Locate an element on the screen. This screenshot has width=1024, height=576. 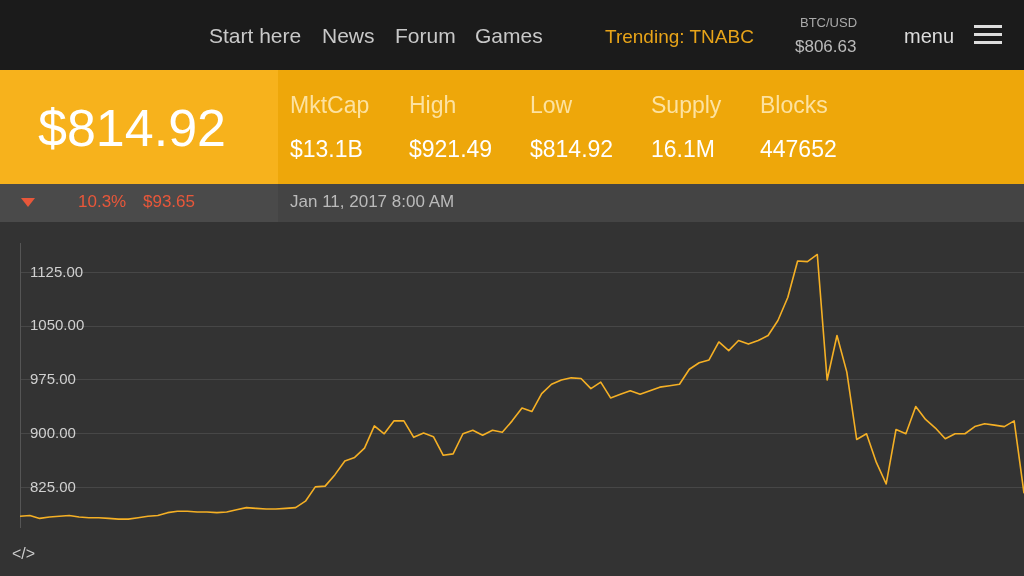
text: menu is located at coordinates (929, 36).